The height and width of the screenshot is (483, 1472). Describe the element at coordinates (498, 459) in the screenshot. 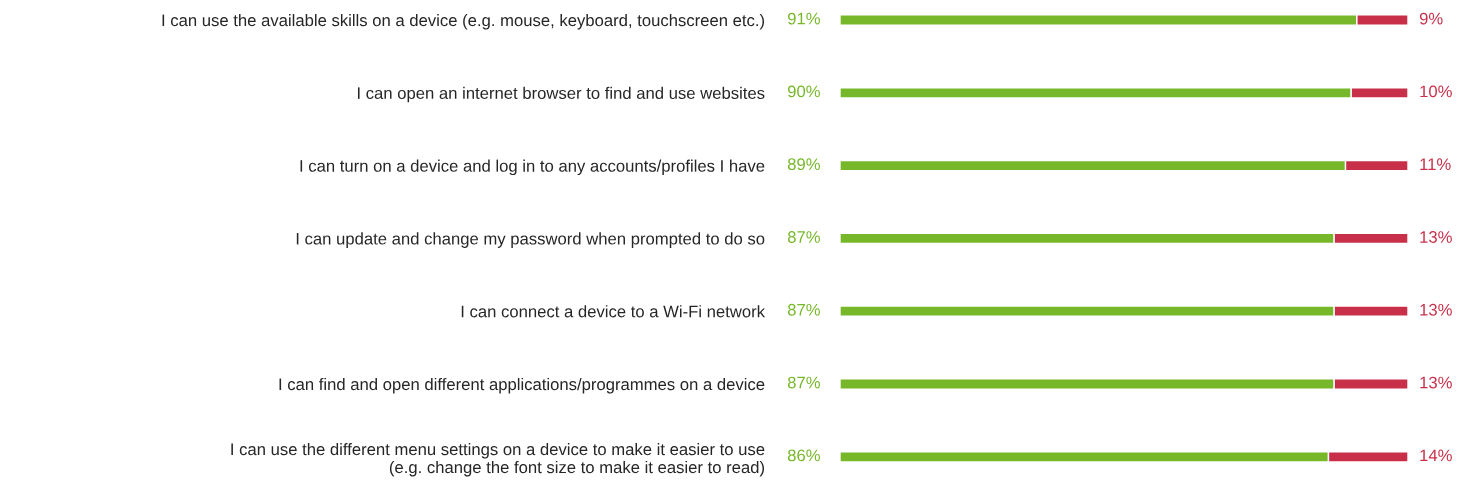

I see `y-tick-label: I can use the different menu settings on a device to make it easier to use (e.g. change the font size to make it easier to read)` at that location.